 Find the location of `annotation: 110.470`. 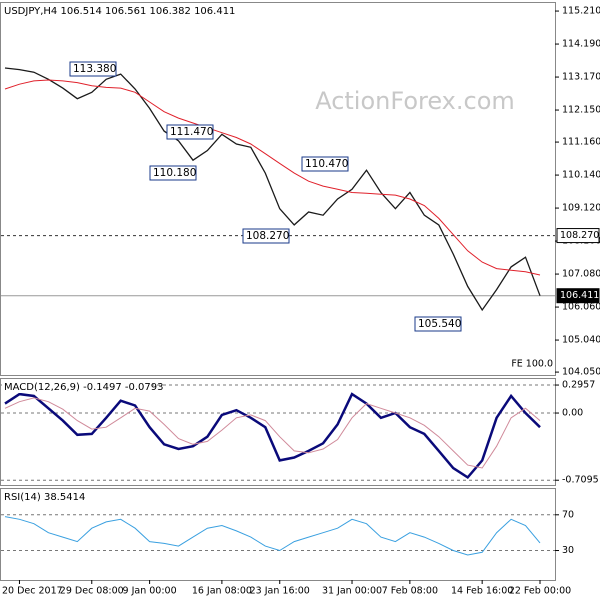

annotation: 110.470 is located at coordinates (326, 164).